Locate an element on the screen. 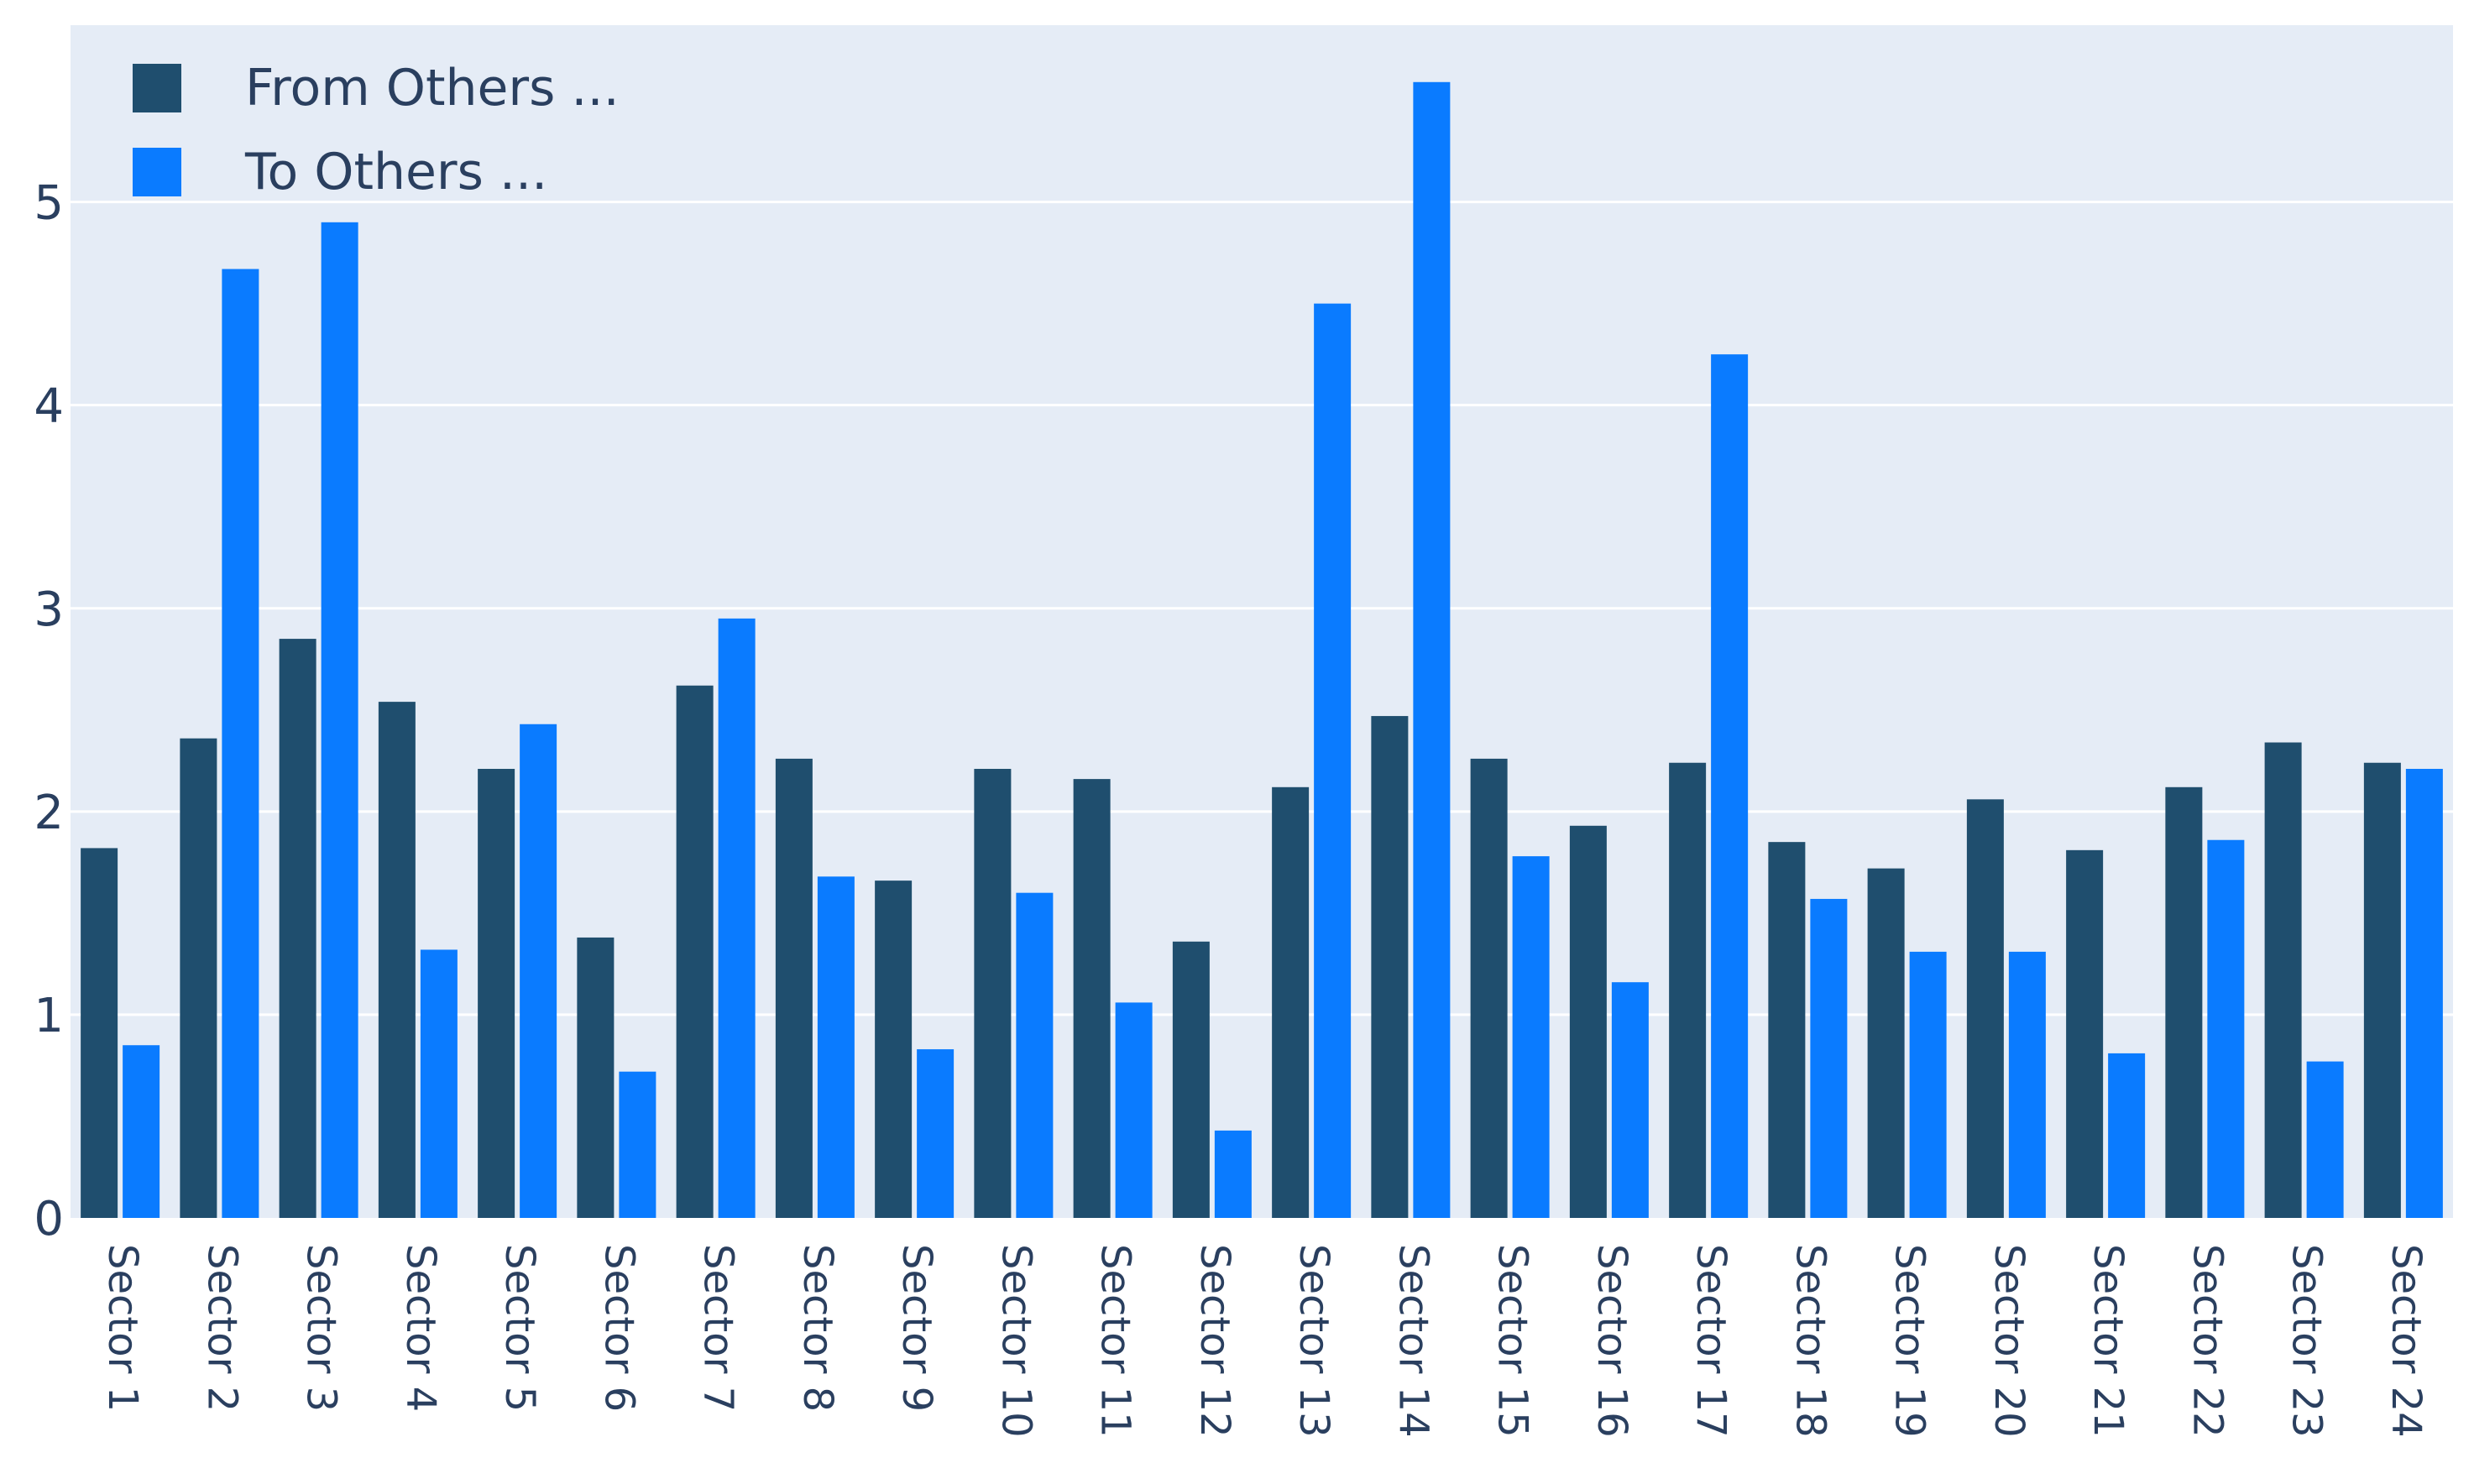  x-tick-label: Sector 14 is located at coordinates (1412, 1341).